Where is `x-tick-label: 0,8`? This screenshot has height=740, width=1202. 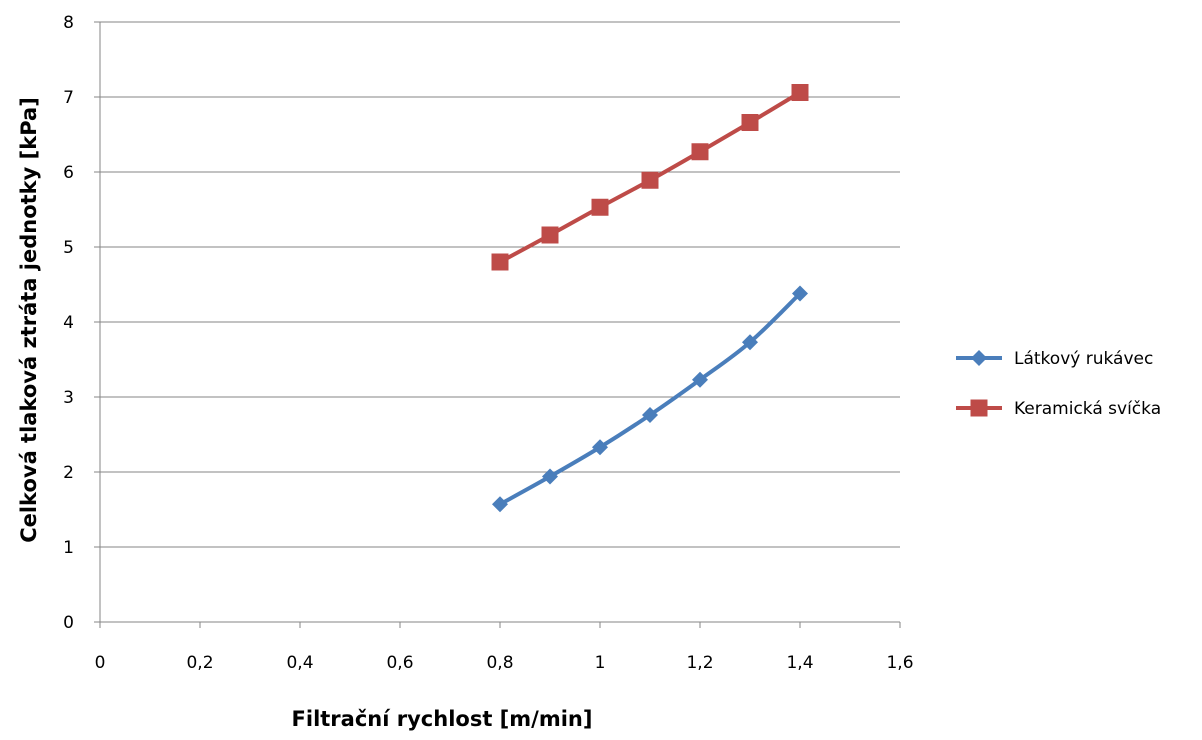 x-tick-label: 0,8 is located at coordinates (499, 663).